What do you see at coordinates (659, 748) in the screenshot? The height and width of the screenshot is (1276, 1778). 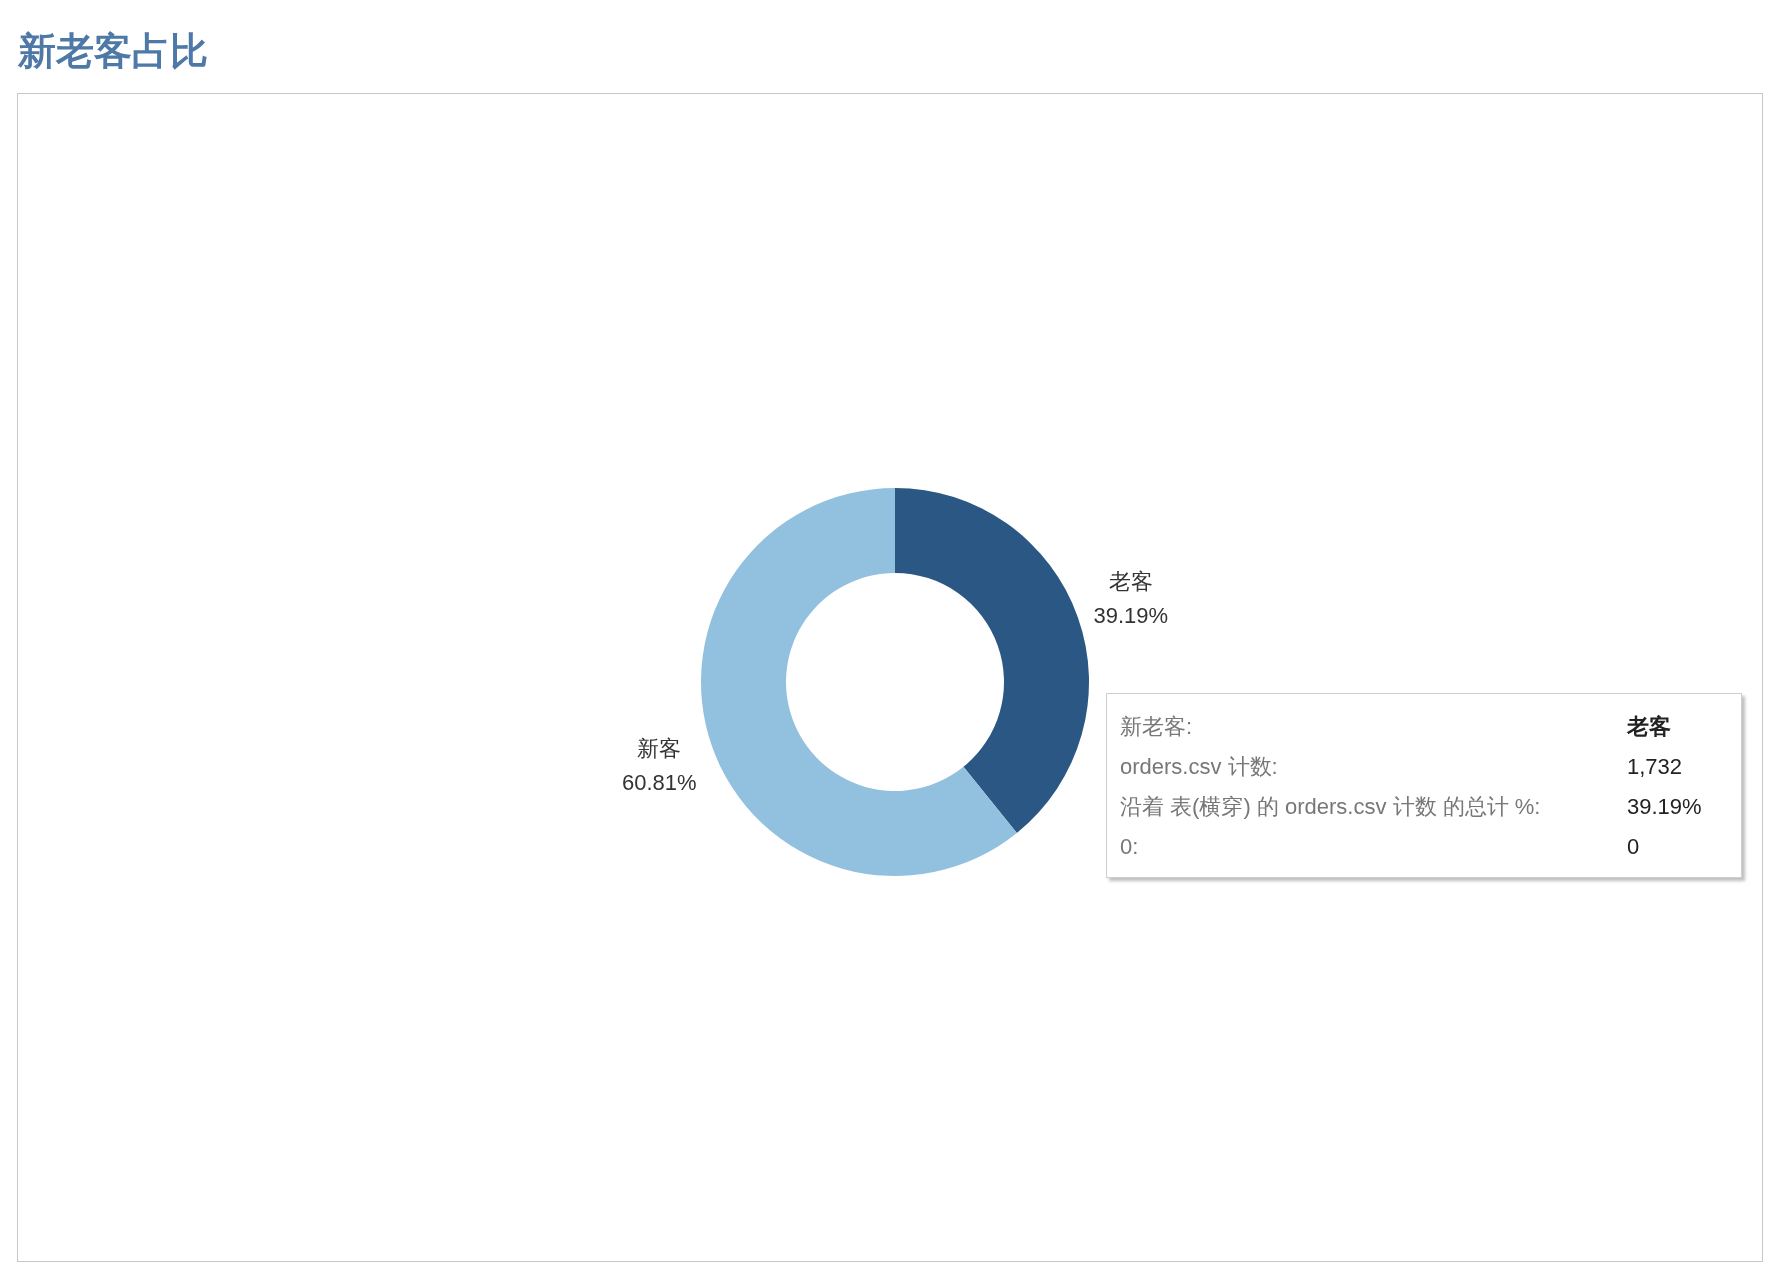 I see `slice-label: 新客` at bounding box center [659, 748].